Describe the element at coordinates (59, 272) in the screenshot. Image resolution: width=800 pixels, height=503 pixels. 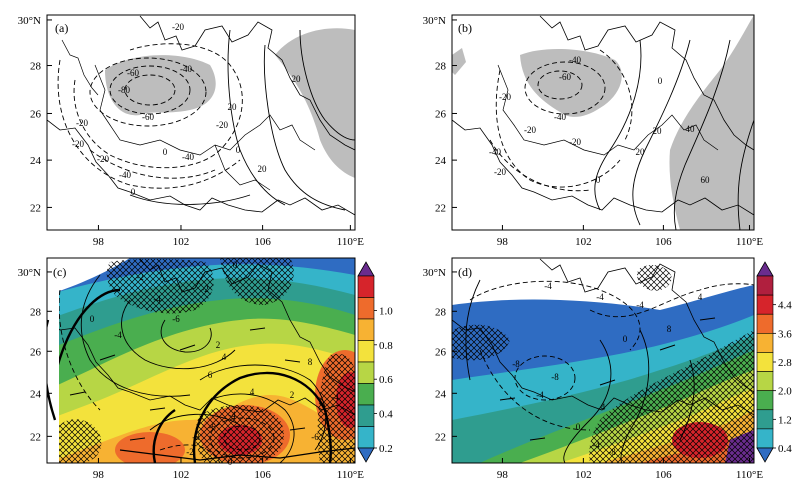
I see `panel-c-label: (c)` at that location.